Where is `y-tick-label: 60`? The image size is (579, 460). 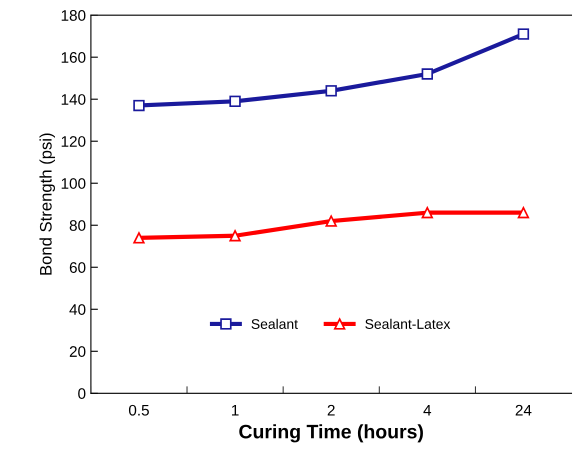
y-tick-label: 60 is located at coordinates (78, 267).